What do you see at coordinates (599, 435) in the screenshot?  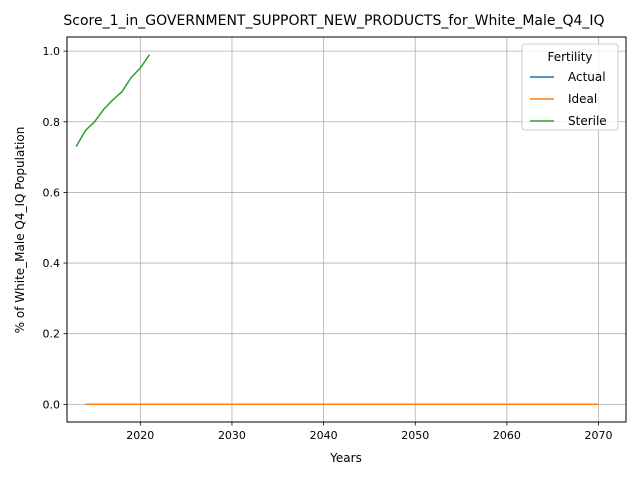 I see `x-tick-label: 2070` at bounding box center [599, 435].